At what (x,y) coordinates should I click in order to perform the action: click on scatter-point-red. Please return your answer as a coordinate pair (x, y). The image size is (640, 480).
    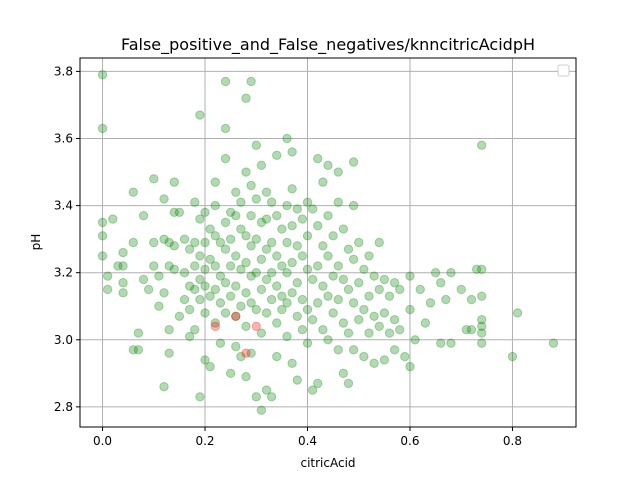
    Looking at the image, I should click on (215, 326).